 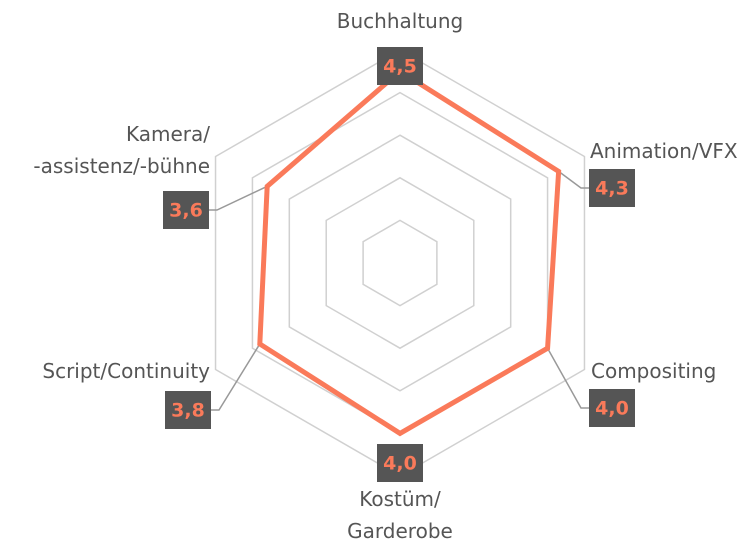 I want to click on axis-label-line: -assistenz/-bühne, so click(x=121, y=166).